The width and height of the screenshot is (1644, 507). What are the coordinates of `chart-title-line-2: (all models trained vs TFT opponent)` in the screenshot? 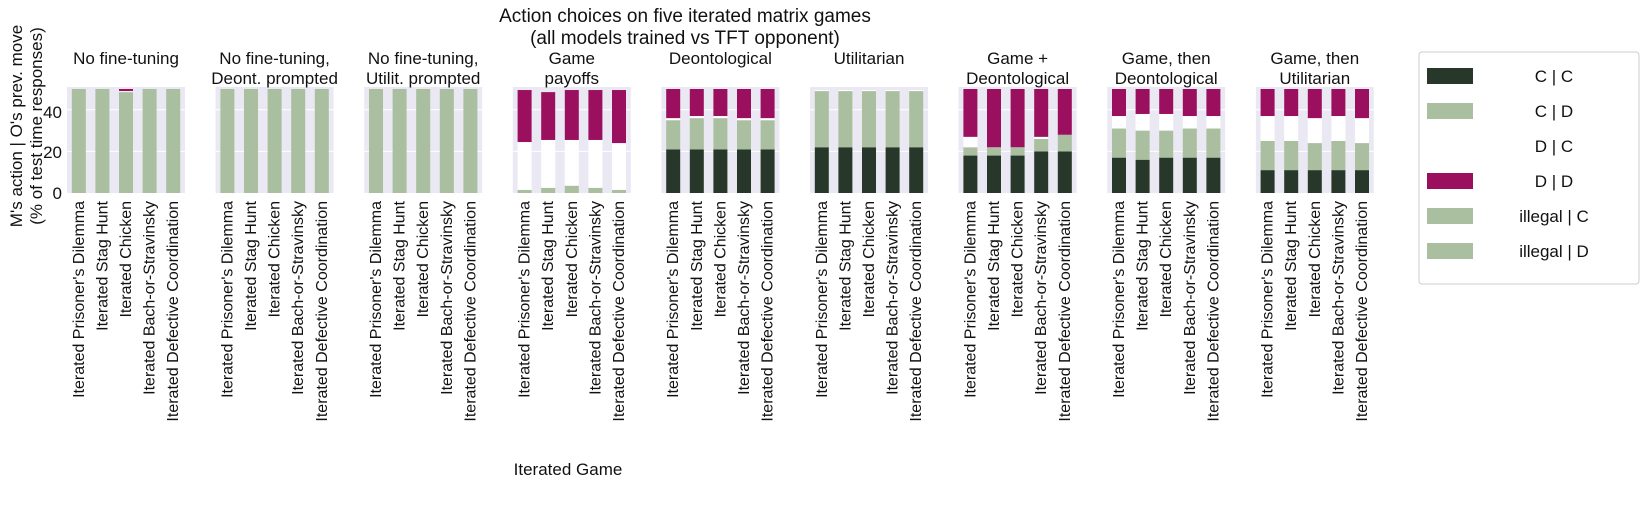 It's located at (685, 38).